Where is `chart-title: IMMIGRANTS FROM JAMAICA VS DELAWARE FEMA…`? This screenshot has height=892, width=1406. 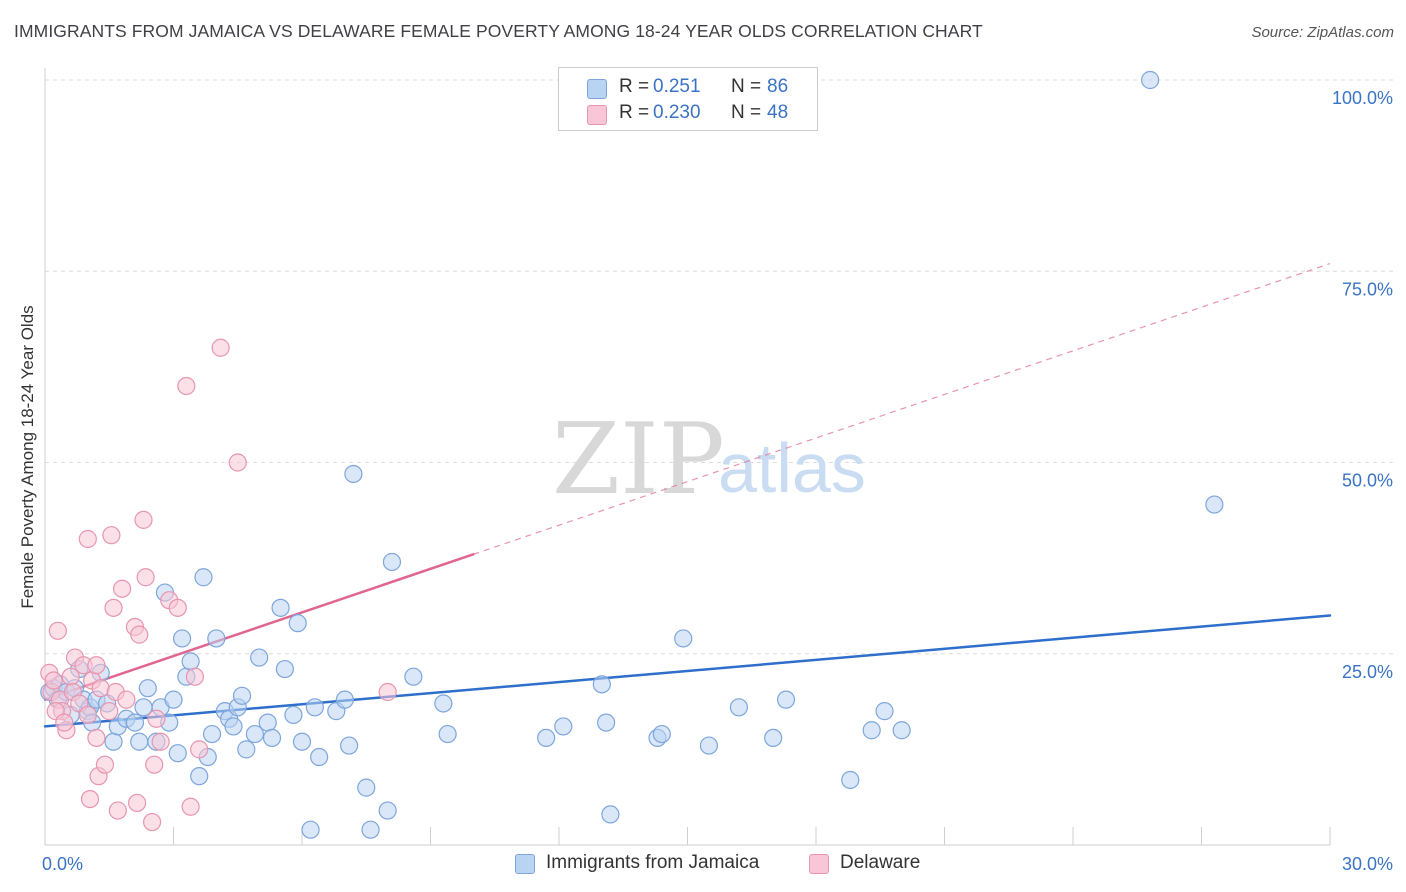
chart-title: IMMIGRANTS FROM JAMAICA VS DELAWARE FEMA… is located at coordinates (498, 31).